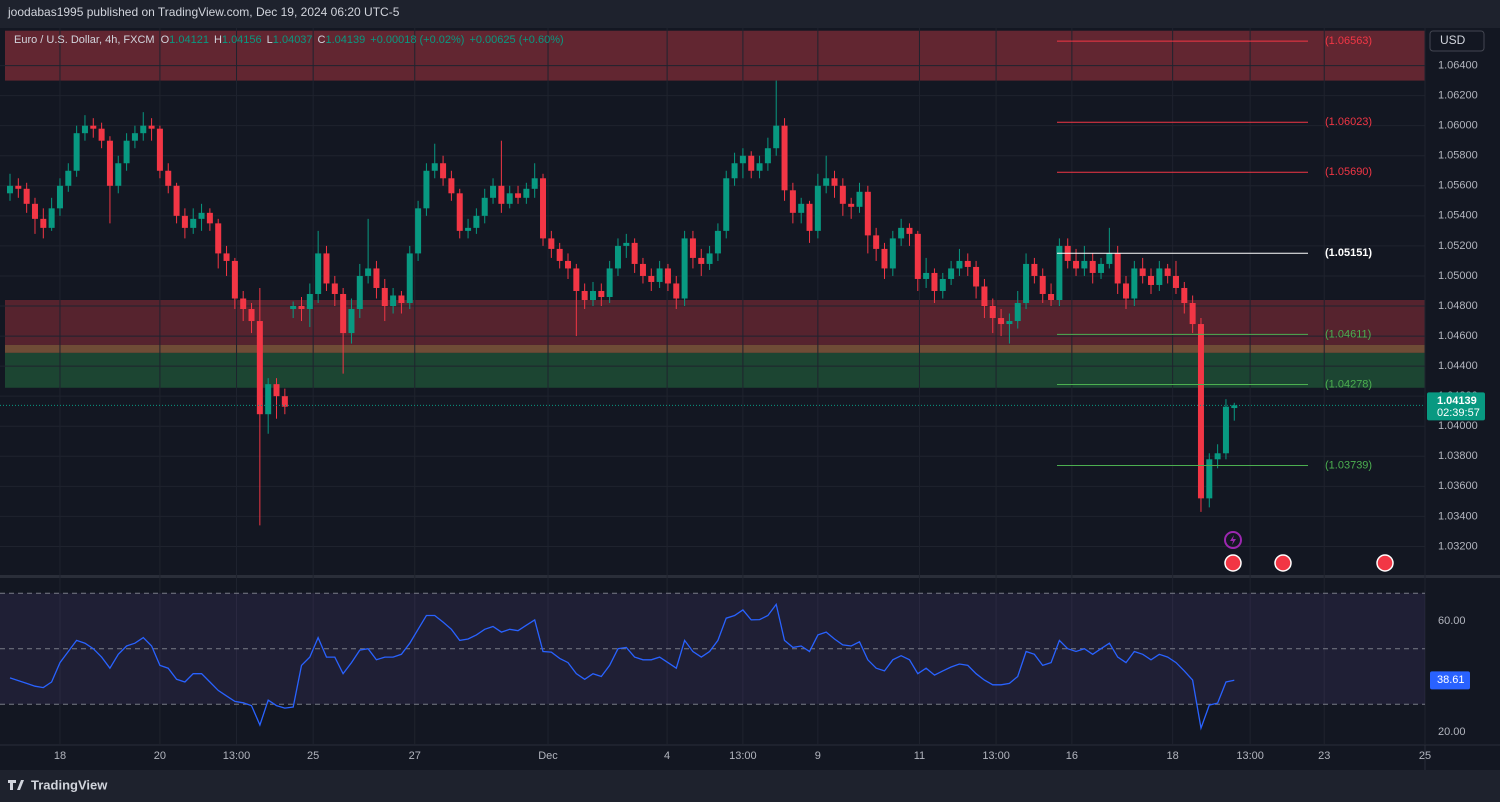 Image resolution: width=1500 pixels, height=802 pixels. I want to click on x-tick-label: 13:00, so click(743, 756).